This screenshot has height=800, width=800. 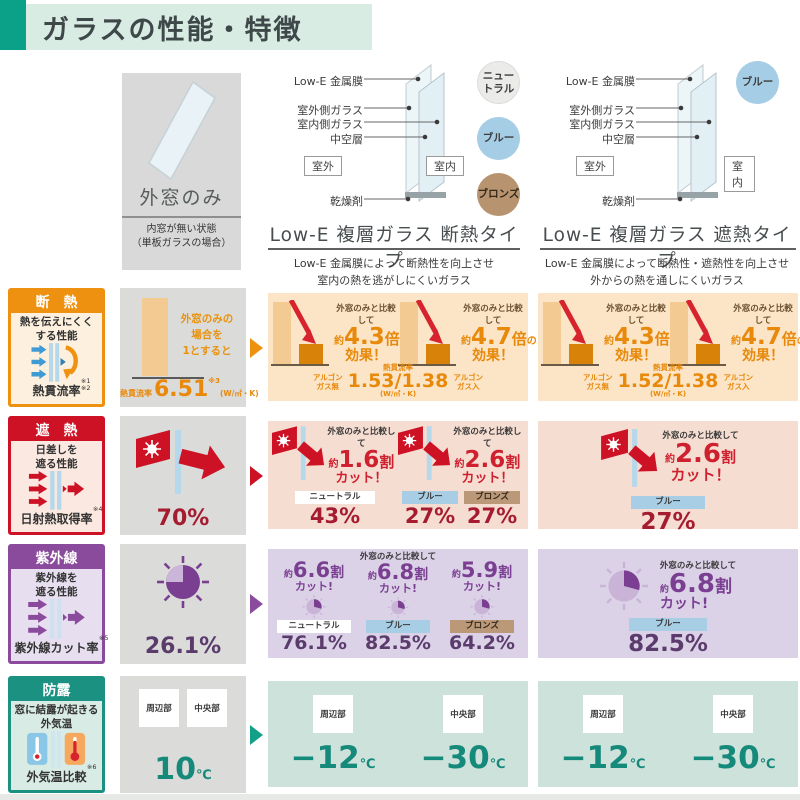 What do you see at coordinates (314, 627) in the screenshot?
I see `variant-chip: ニュートラル` at bounding box center [314, 627].